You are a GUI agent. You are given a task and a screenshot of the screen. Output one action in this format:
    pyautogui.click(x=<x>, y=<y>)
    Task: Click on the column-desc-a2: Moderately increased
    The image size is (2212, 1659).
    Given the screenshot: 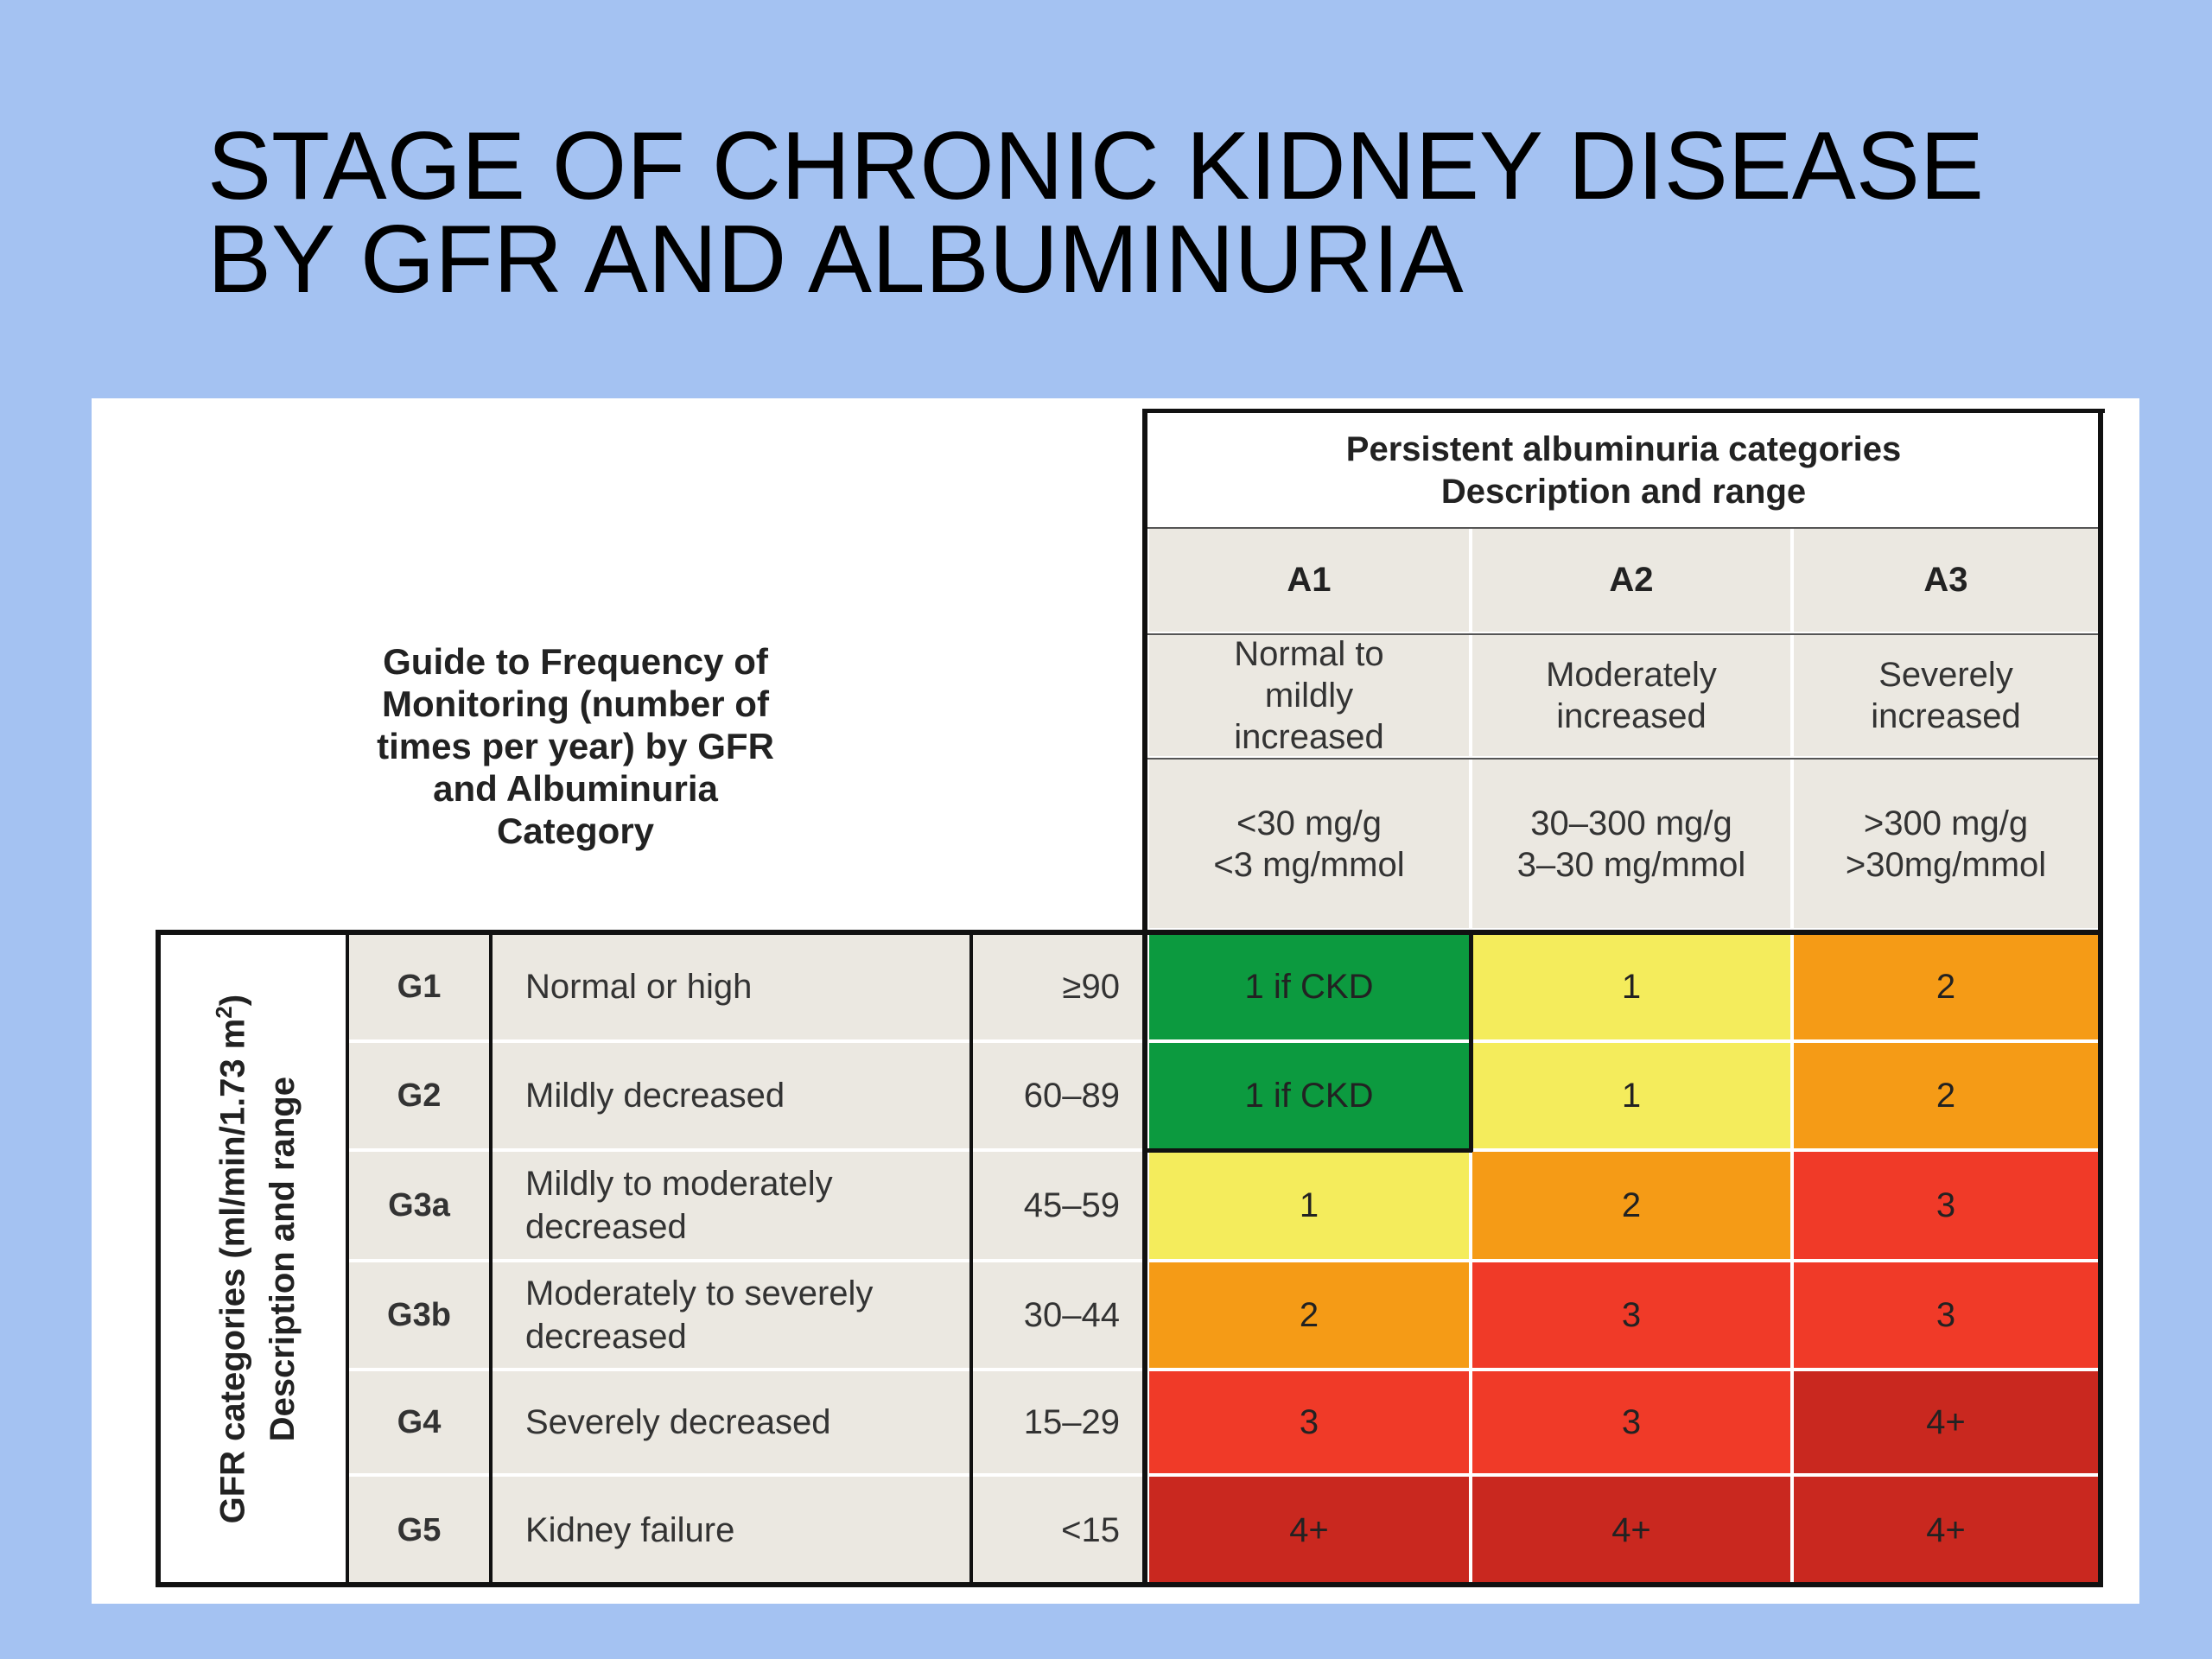 What is the action you would take?
    pyautogui.click(x=1631, y=695)
    